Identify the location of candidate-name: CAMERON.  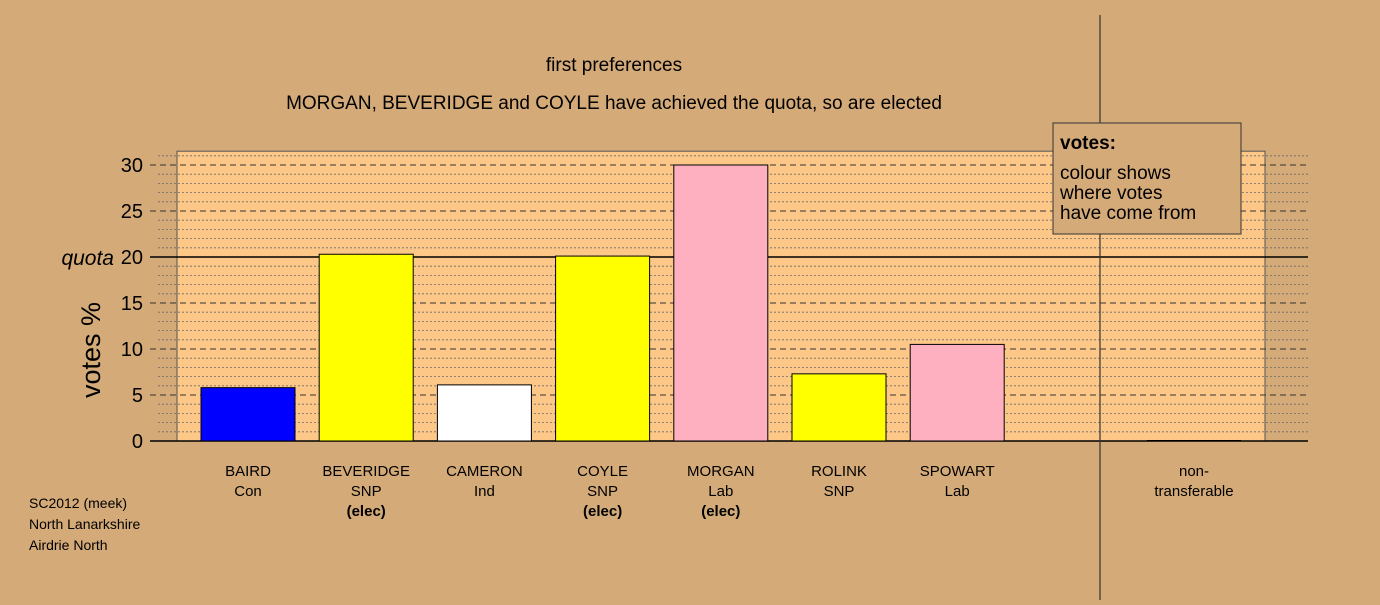
(484, 471).